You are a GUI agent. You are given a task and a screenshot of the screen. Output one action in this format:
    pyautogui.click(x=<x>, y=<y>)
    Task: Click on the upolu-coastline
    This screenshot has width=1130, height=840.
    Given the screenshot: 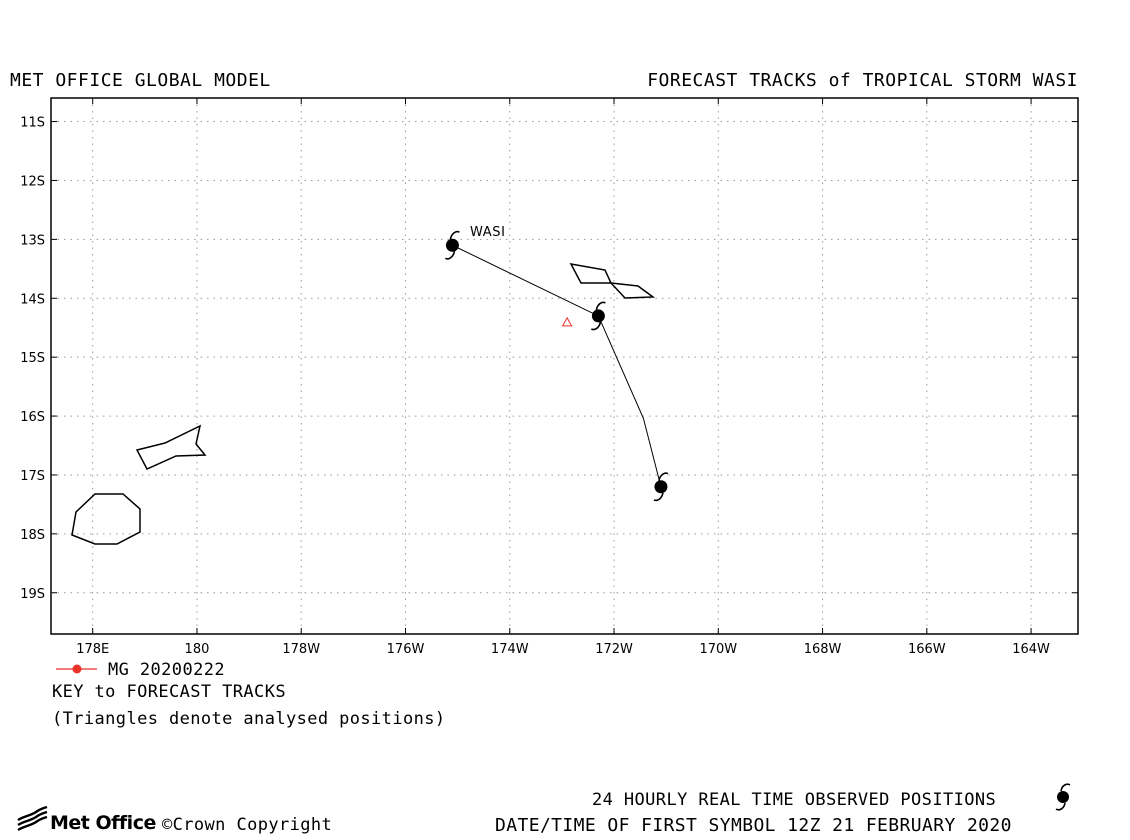 What is the action you would take?
    pyautogui.click(x=632, y=290)
    